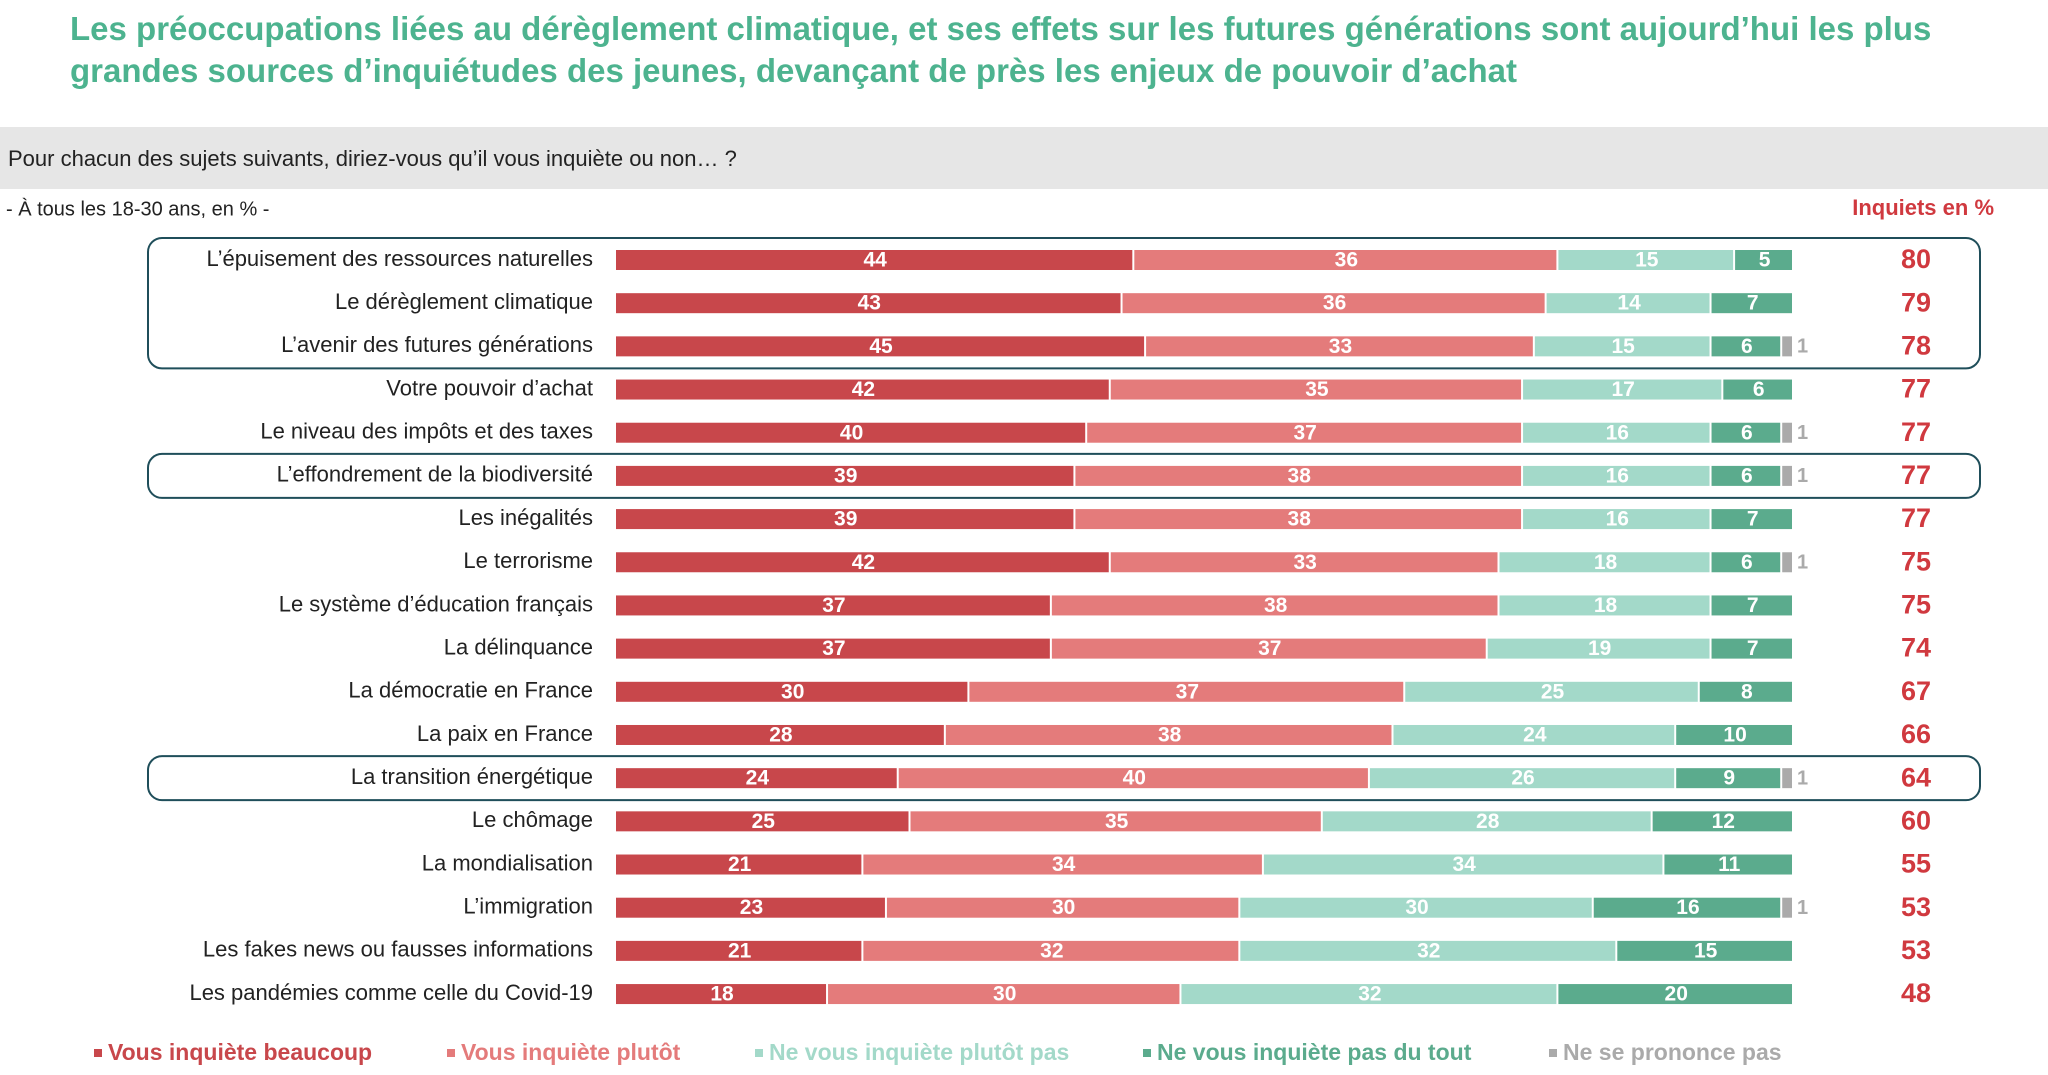  I want to click on value-label: 26, so click(1522, 778).